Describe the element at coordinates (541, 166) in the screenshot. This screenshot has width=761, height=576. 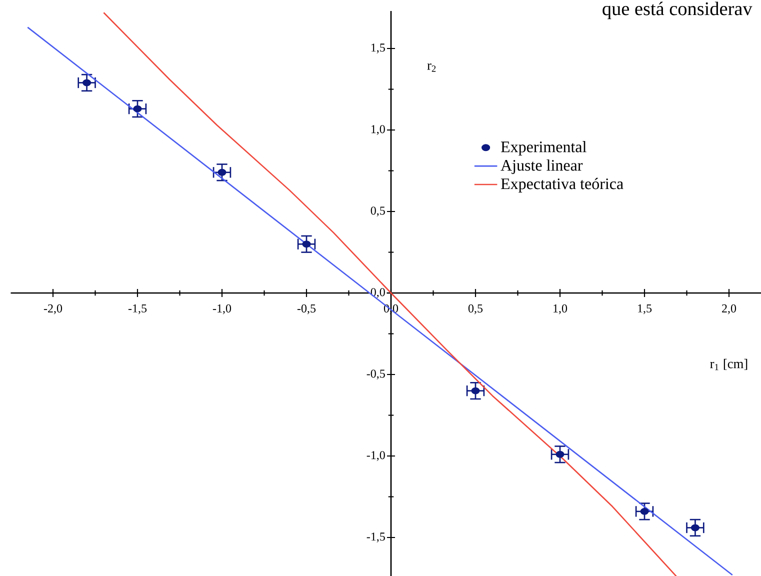
I see `legend-label: Ajuste linear` at that location.